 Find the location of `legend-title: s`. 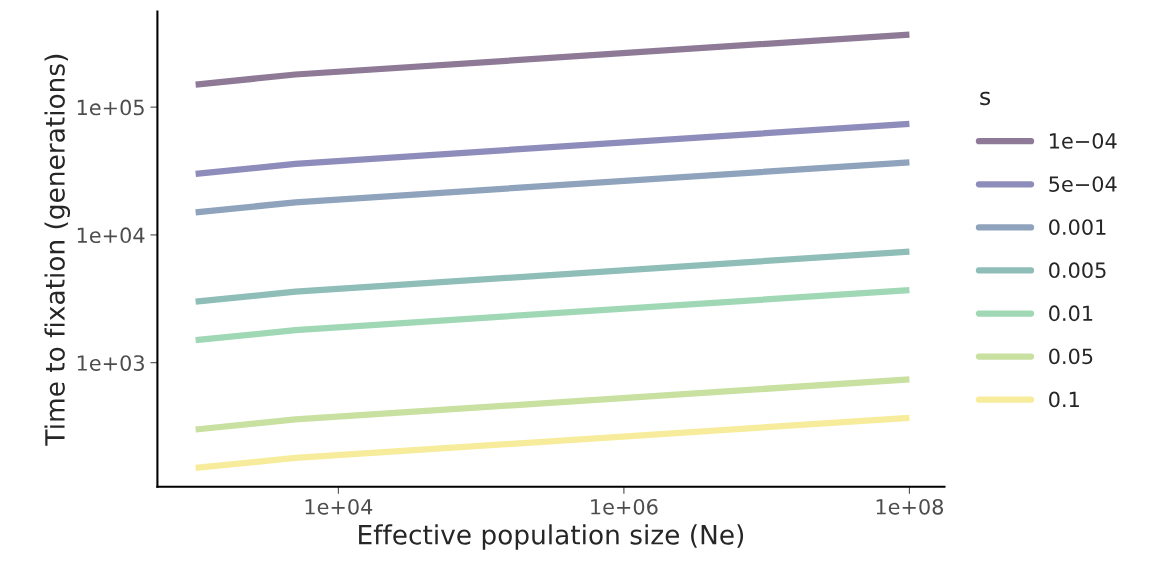

legend-title: s is located at coordinates (985, 98).